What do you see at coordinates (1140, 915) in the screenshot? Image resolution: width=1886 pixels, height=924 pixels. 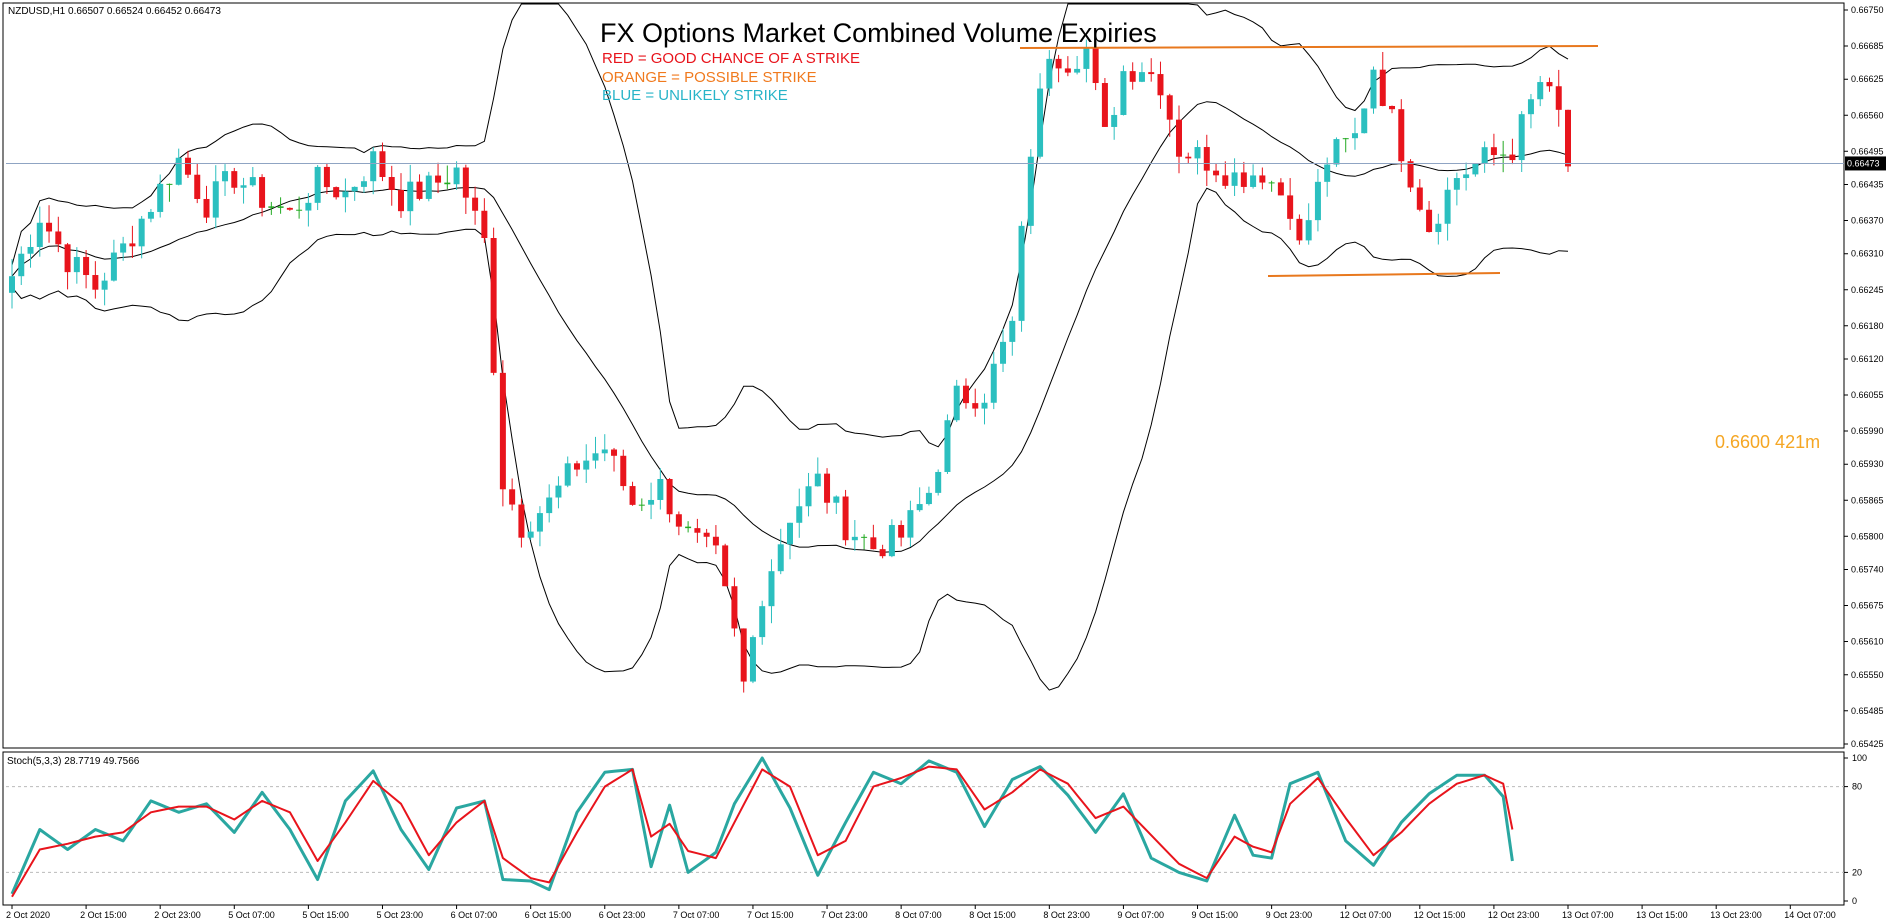 I see `time-tick-label: 9 Oct 07:00` at bounding box center [1140, 915].